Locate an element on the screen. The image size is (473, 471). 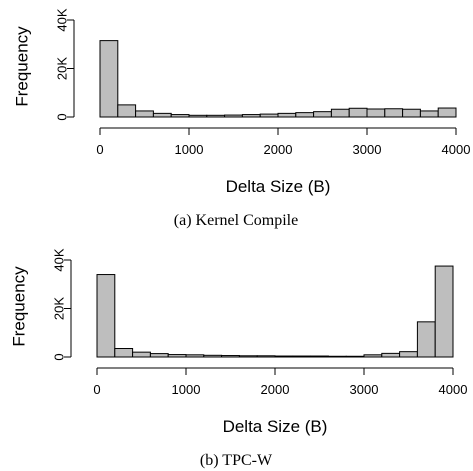
figure-caption: (b) TPC-W is located at coordinates (236, 460).